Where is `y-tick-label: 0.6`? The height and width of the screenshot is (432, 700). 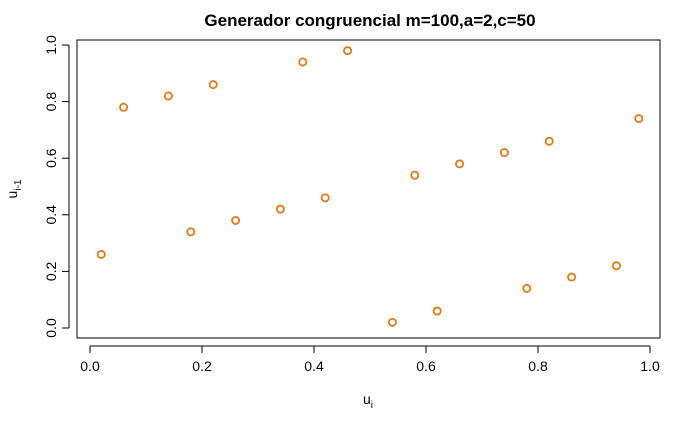
y-tick-label: 0.6 is located at coordinates (51, 158).